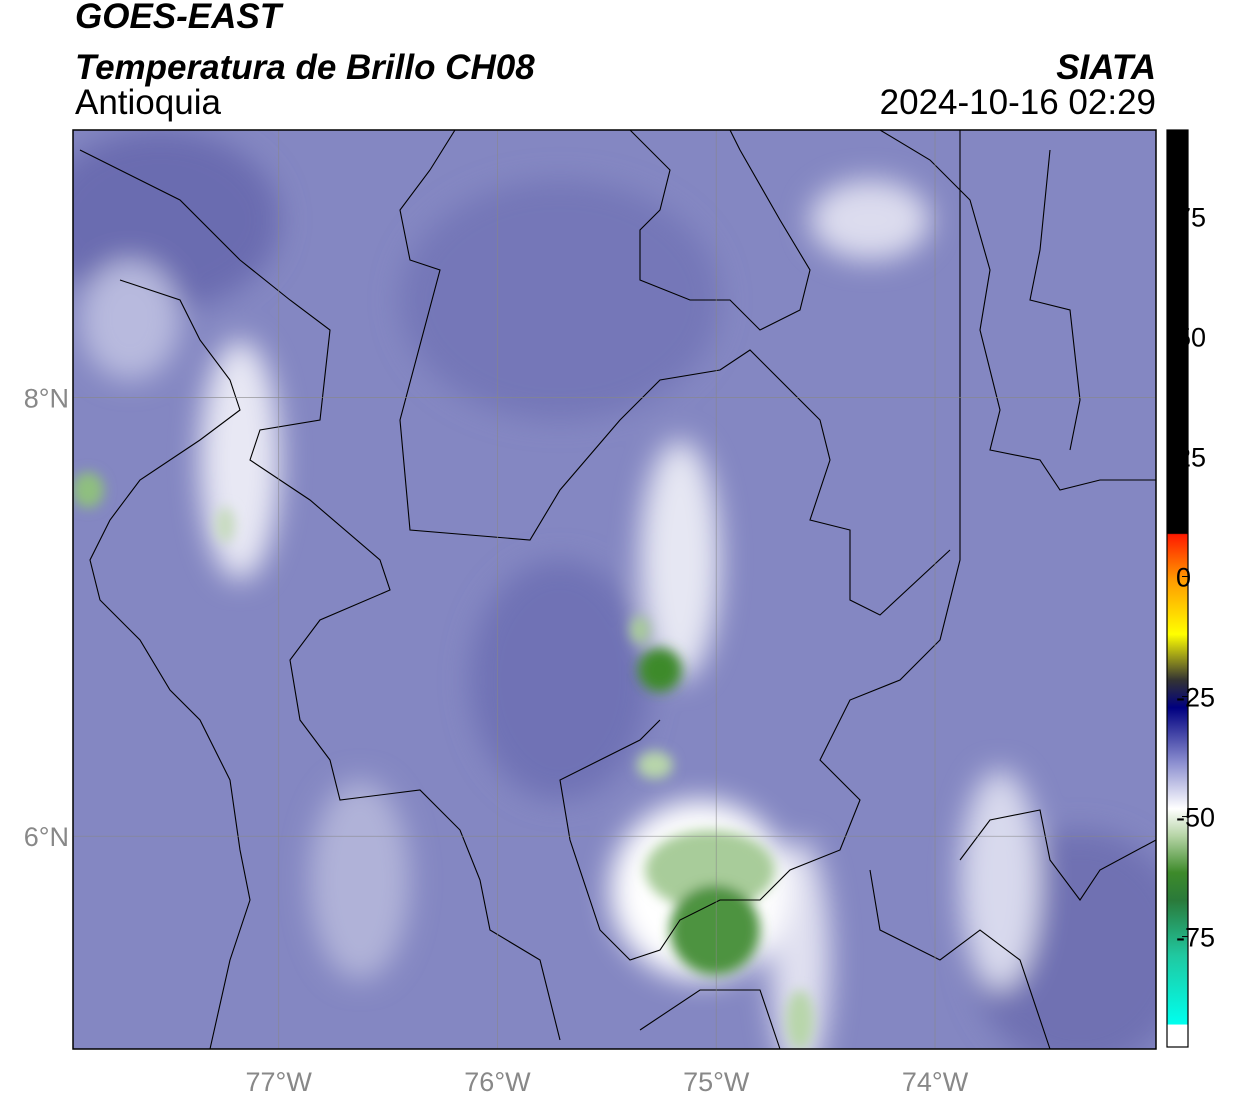 Image resolution: width=1252 pixels, height=1099 pixels. Describe the element at coordinates (1195, 818) in the screenshot. I see `colorbar-tick-label: -50` at that location.